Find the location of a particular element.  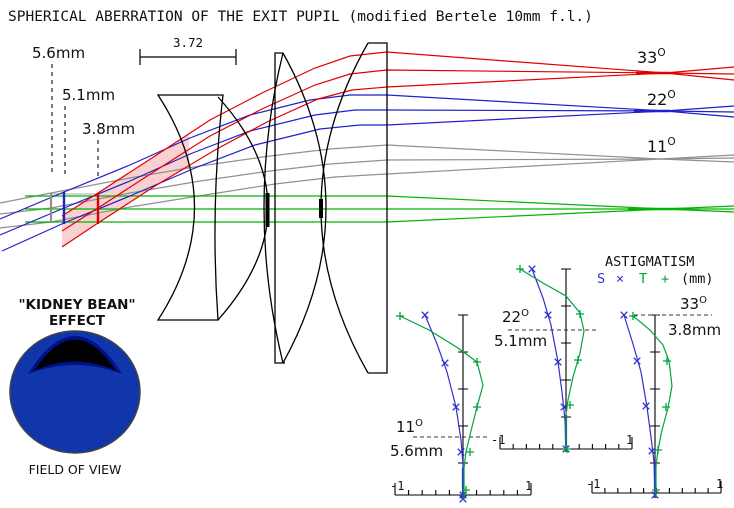

plot2-angle-label: 22O is located at coordinates (515, 317).